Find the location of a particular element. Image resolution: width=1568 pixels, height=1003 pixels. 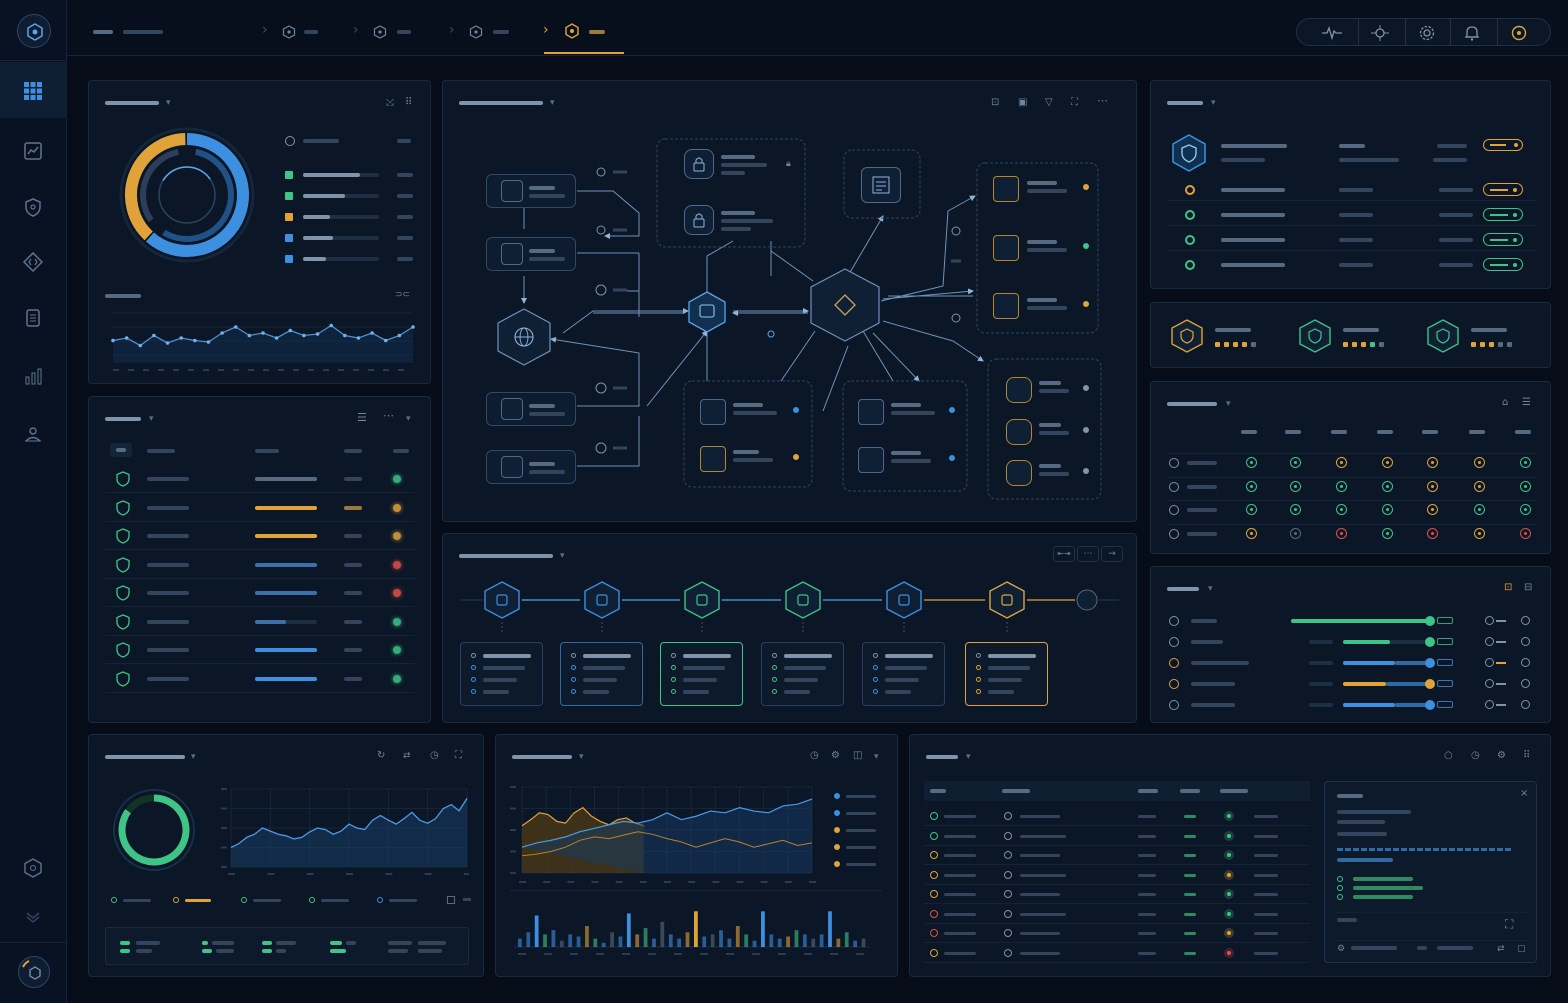

more-icon: ⋯ is located at coordinates (1102, 100).